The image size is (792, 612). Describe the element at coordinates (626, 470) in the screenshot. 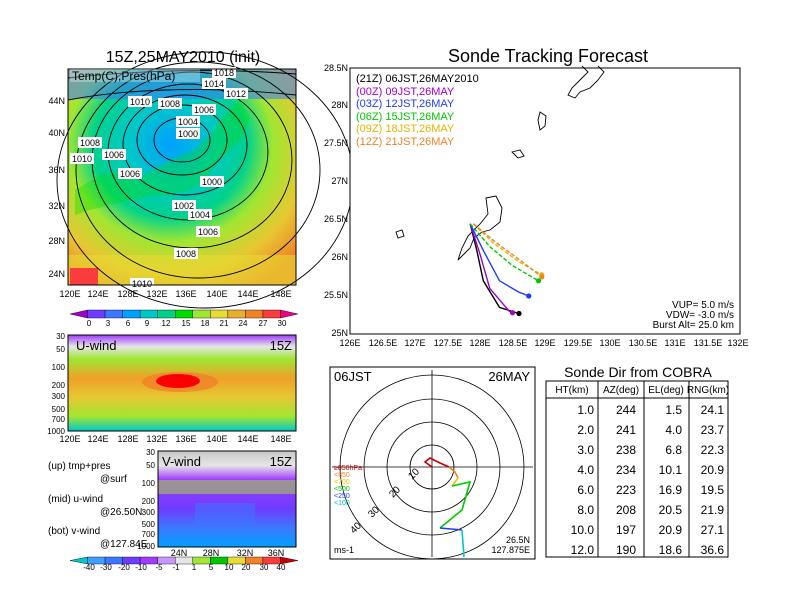

I see `table-cell: 234` at that location.